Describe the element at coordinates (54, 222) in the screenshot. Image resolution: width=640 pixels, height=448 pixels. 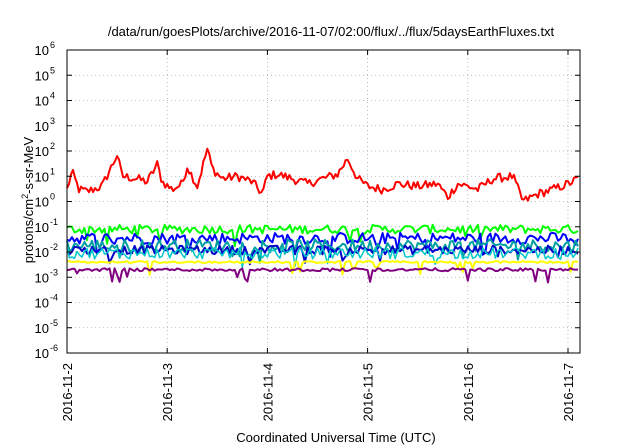
I see `y-tick-exponent: -1` at that location.